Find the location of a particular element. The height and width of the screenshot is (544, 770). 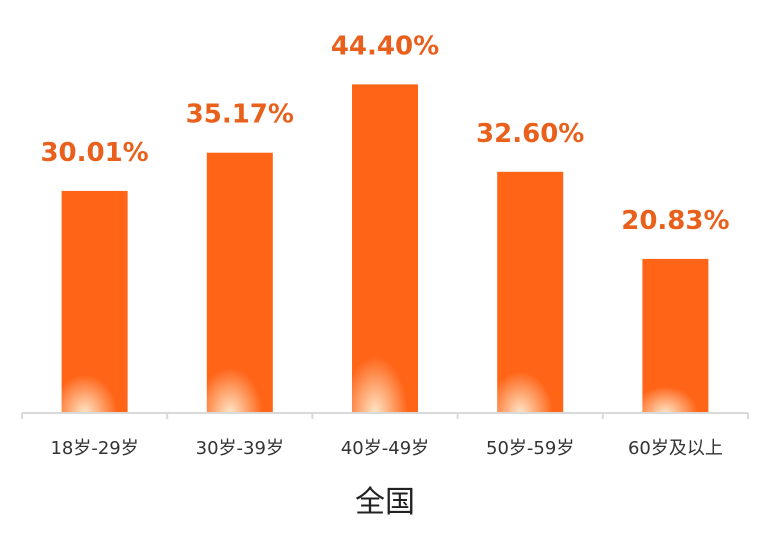

x-tick-label: 18岁-29岁 is located at coordinates (94, 448).